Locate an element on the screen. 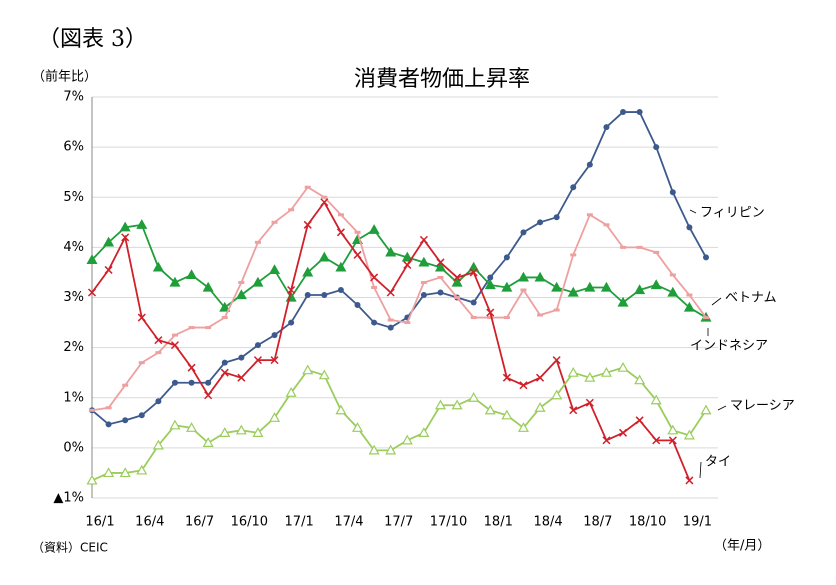 The image size is (836, 585). y-tick-label: 1% is located at coordinates (73, 397).